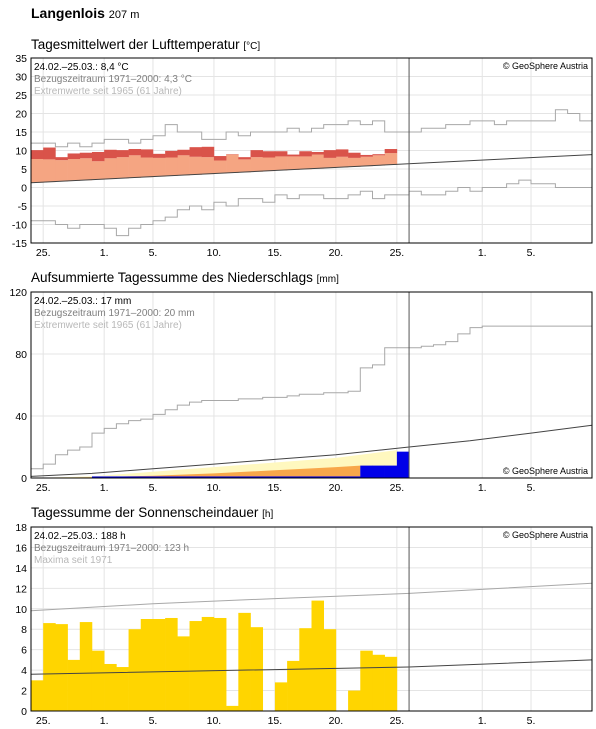  I want to click on temperature-unit: [°C], so click(252, 46).